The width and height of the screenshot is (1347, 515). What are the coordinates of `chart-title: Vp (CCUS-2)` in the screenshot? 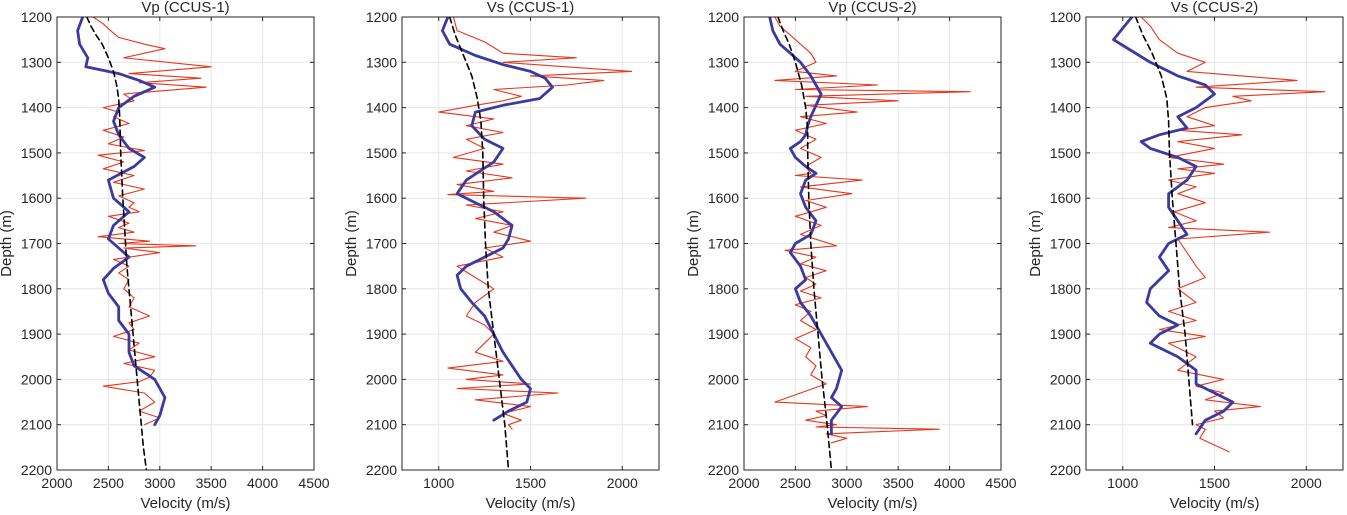 It's located at (872, 8).